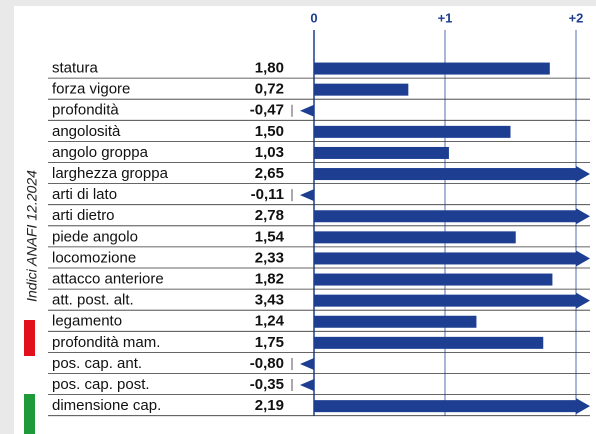 This screenshot has height=434, width=596. I want to click on value-label: -0,80, so click(267, 363).